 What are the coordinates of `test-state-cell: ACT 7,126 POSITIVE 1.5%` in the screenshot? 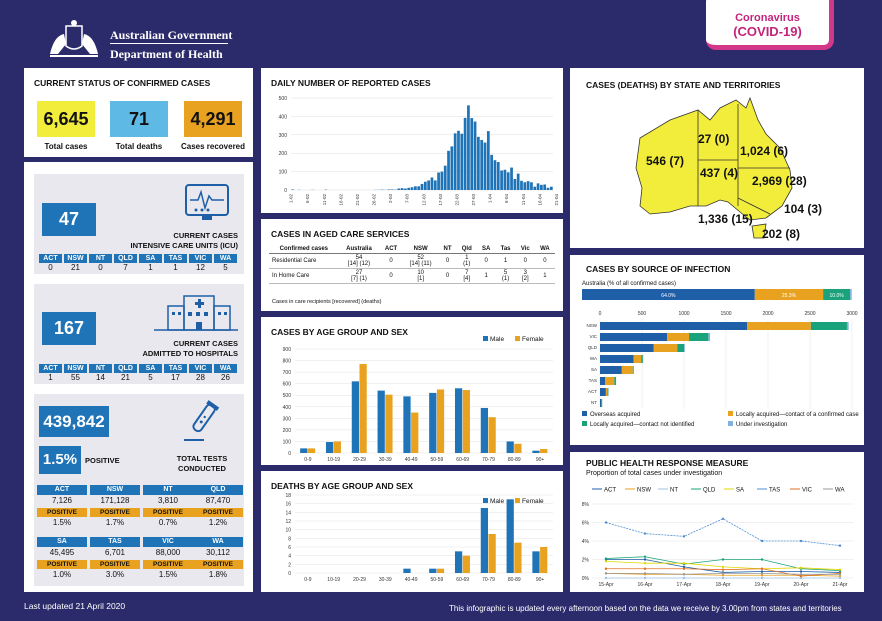 It's located at (62, 506).